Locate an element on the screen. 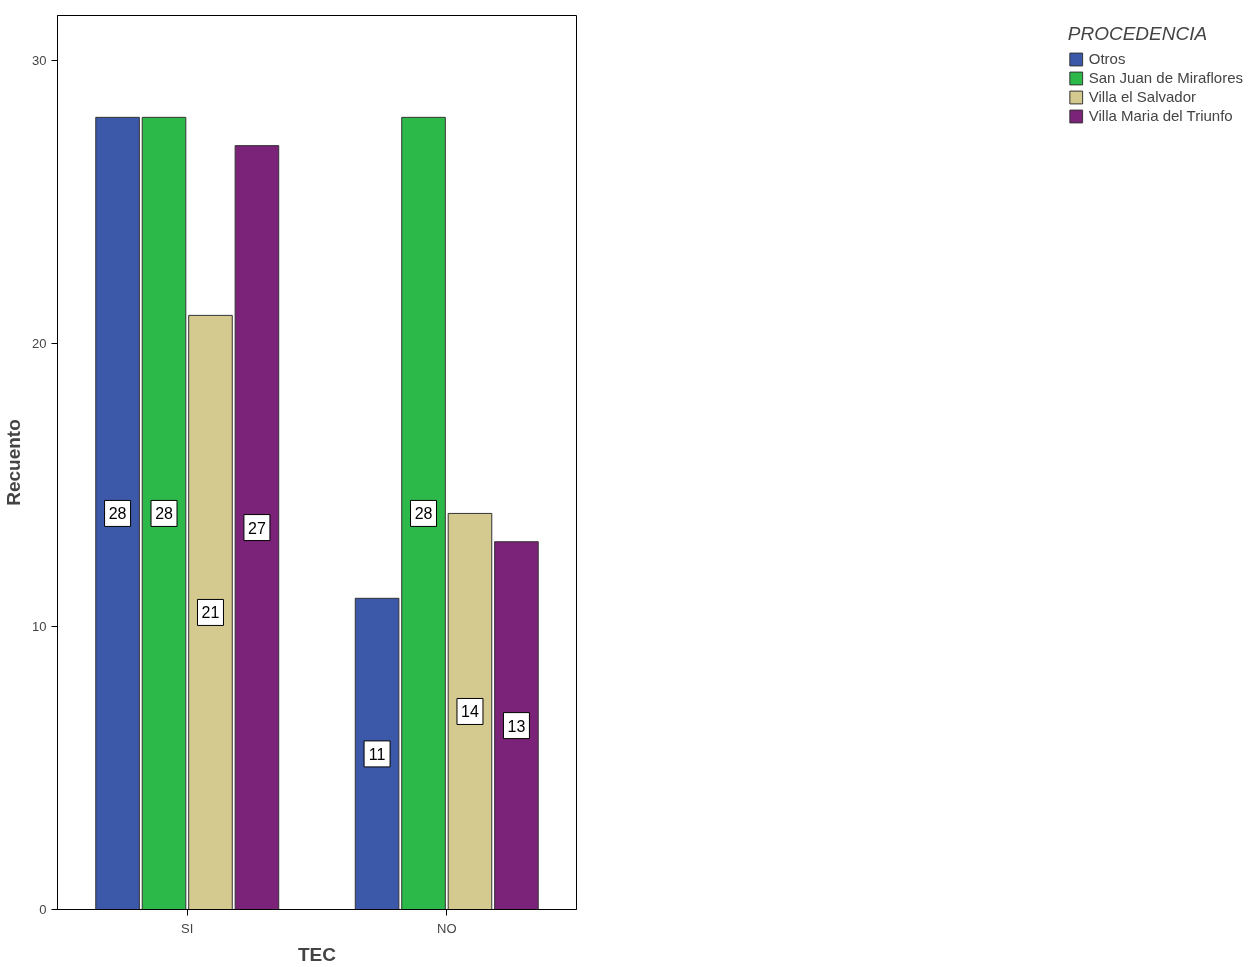 The width and height of the screenshot is (1251, 967). data-label: 14 is located at coordinates (470, 712).